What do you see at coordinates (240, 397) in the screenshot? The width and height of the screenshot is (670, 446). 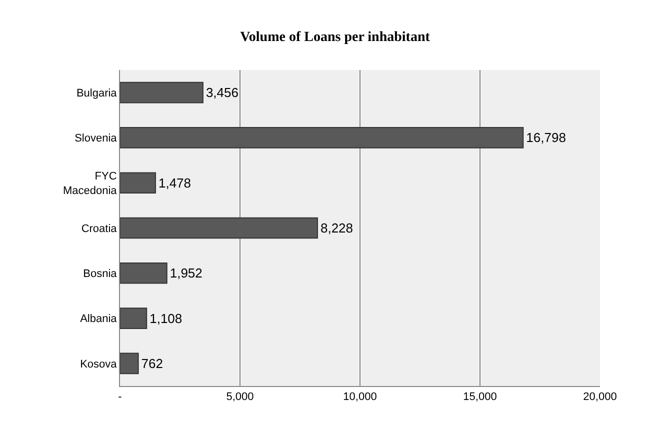 I see `x-tick-label: 5,000` at bounding box center [240, 397].